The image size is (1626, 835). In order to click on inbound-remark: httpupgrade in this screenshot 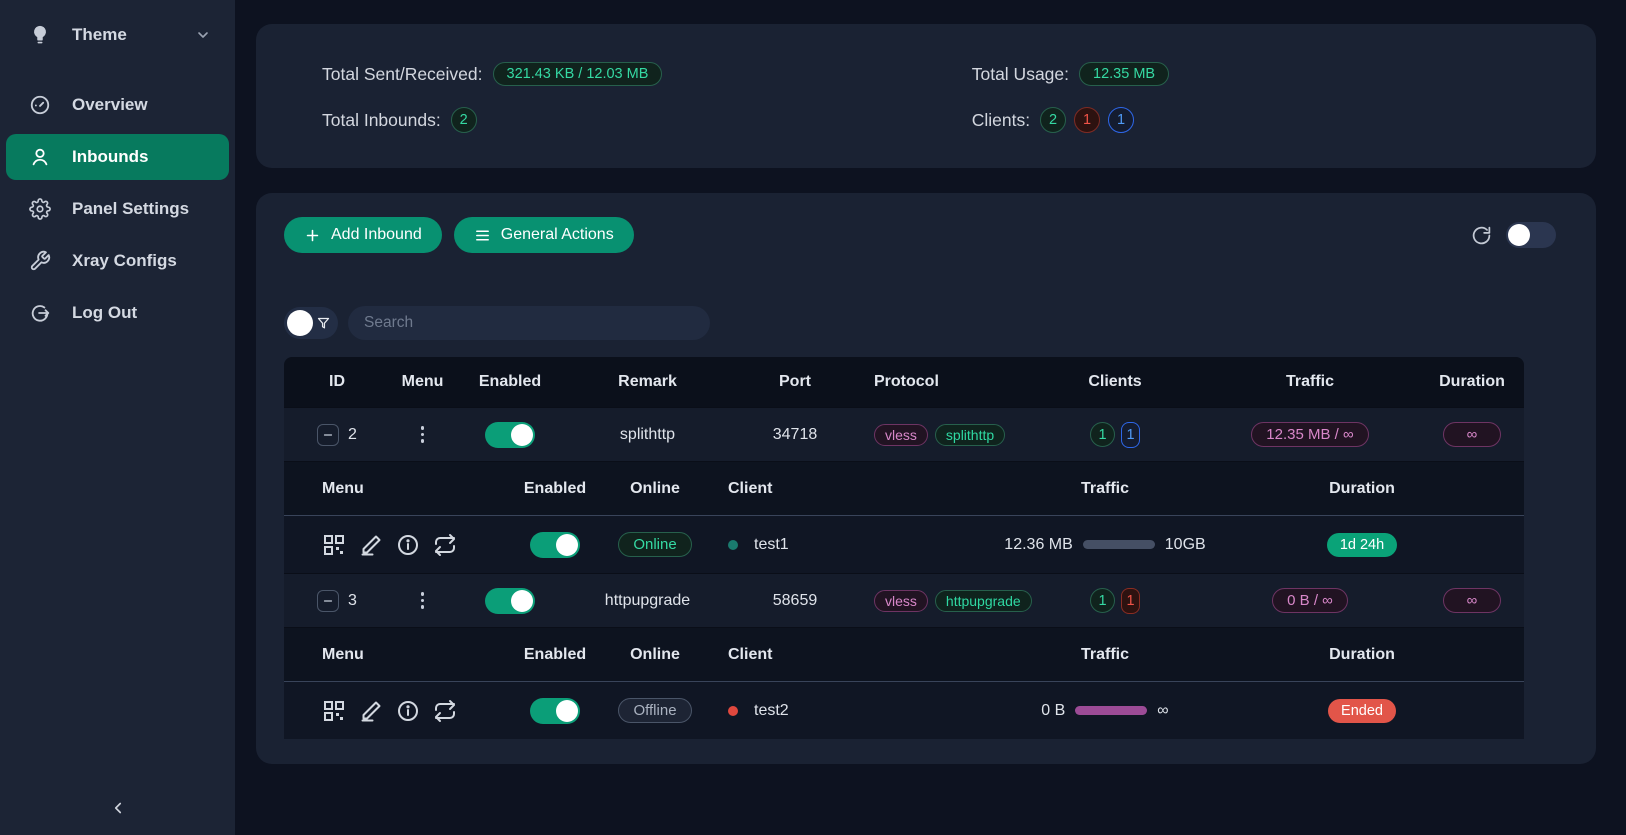, I will do `click(647, 600)`.